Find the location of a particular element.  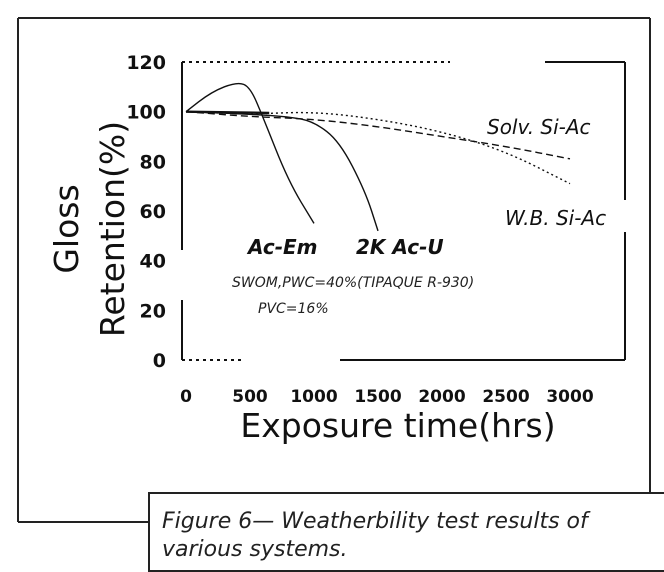

x-tick-label: 2500 is located at coordinates (505, 397).